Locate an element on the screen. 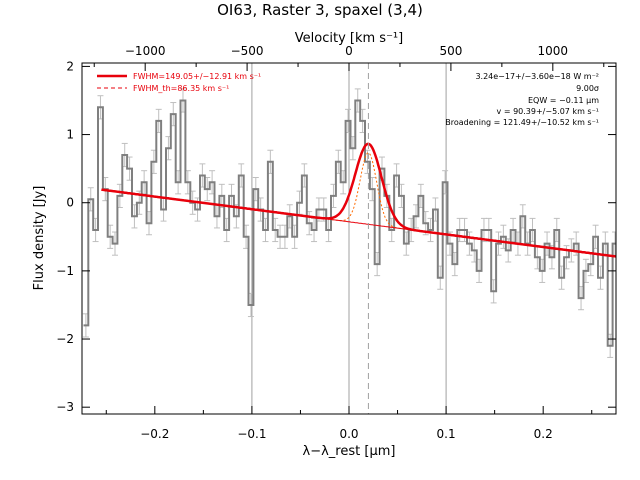 The width and height of the screenshot is (640, 480). x-axis-label: λ−λ_rest [μm] is located at coordinates (349, 451).